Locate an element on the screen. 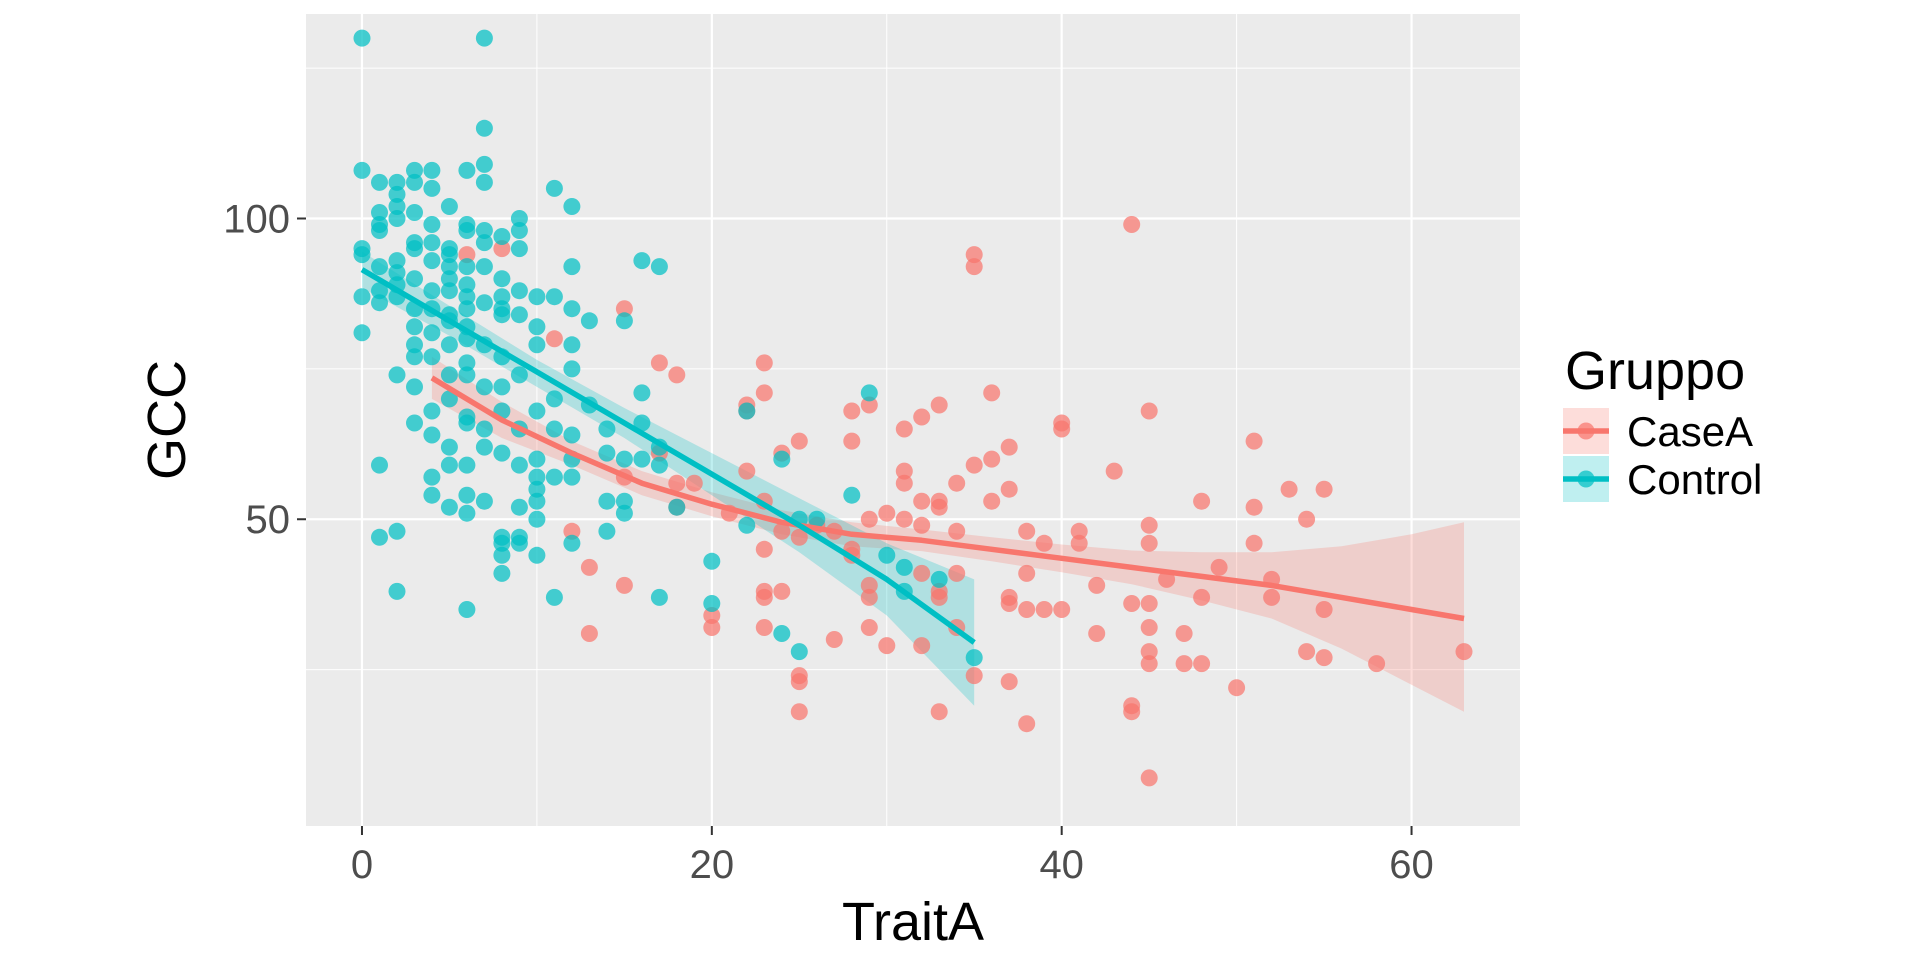 The width and height of the screenshot is (1920, 960). x-tick-label: 20 is located at coordinates (712, 865).